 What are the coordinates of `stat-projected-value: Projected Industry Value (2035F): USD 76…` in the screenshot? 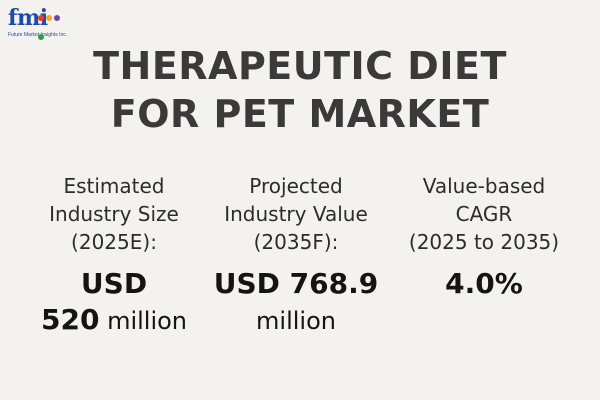 It's located at (296, 255).